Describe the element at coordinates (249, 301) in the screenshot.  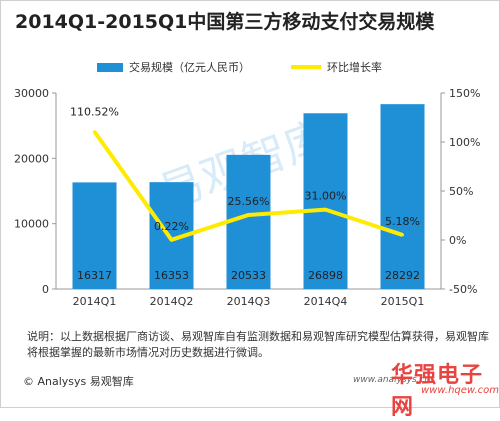
I see `x-tick-label: 2014Q3` at that location.